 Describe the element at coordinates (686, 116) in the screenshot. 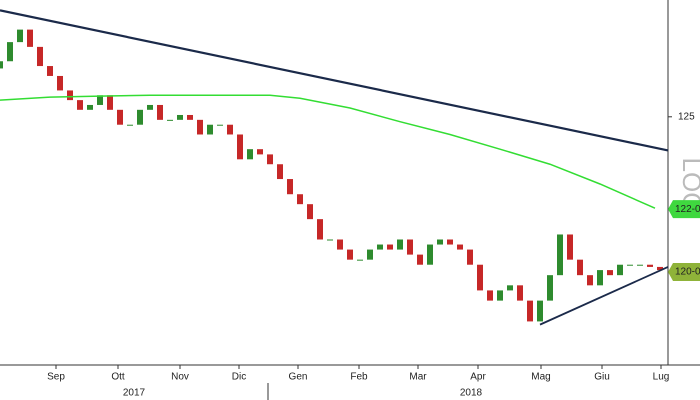

I see `y-tick-label: 125` at that location.